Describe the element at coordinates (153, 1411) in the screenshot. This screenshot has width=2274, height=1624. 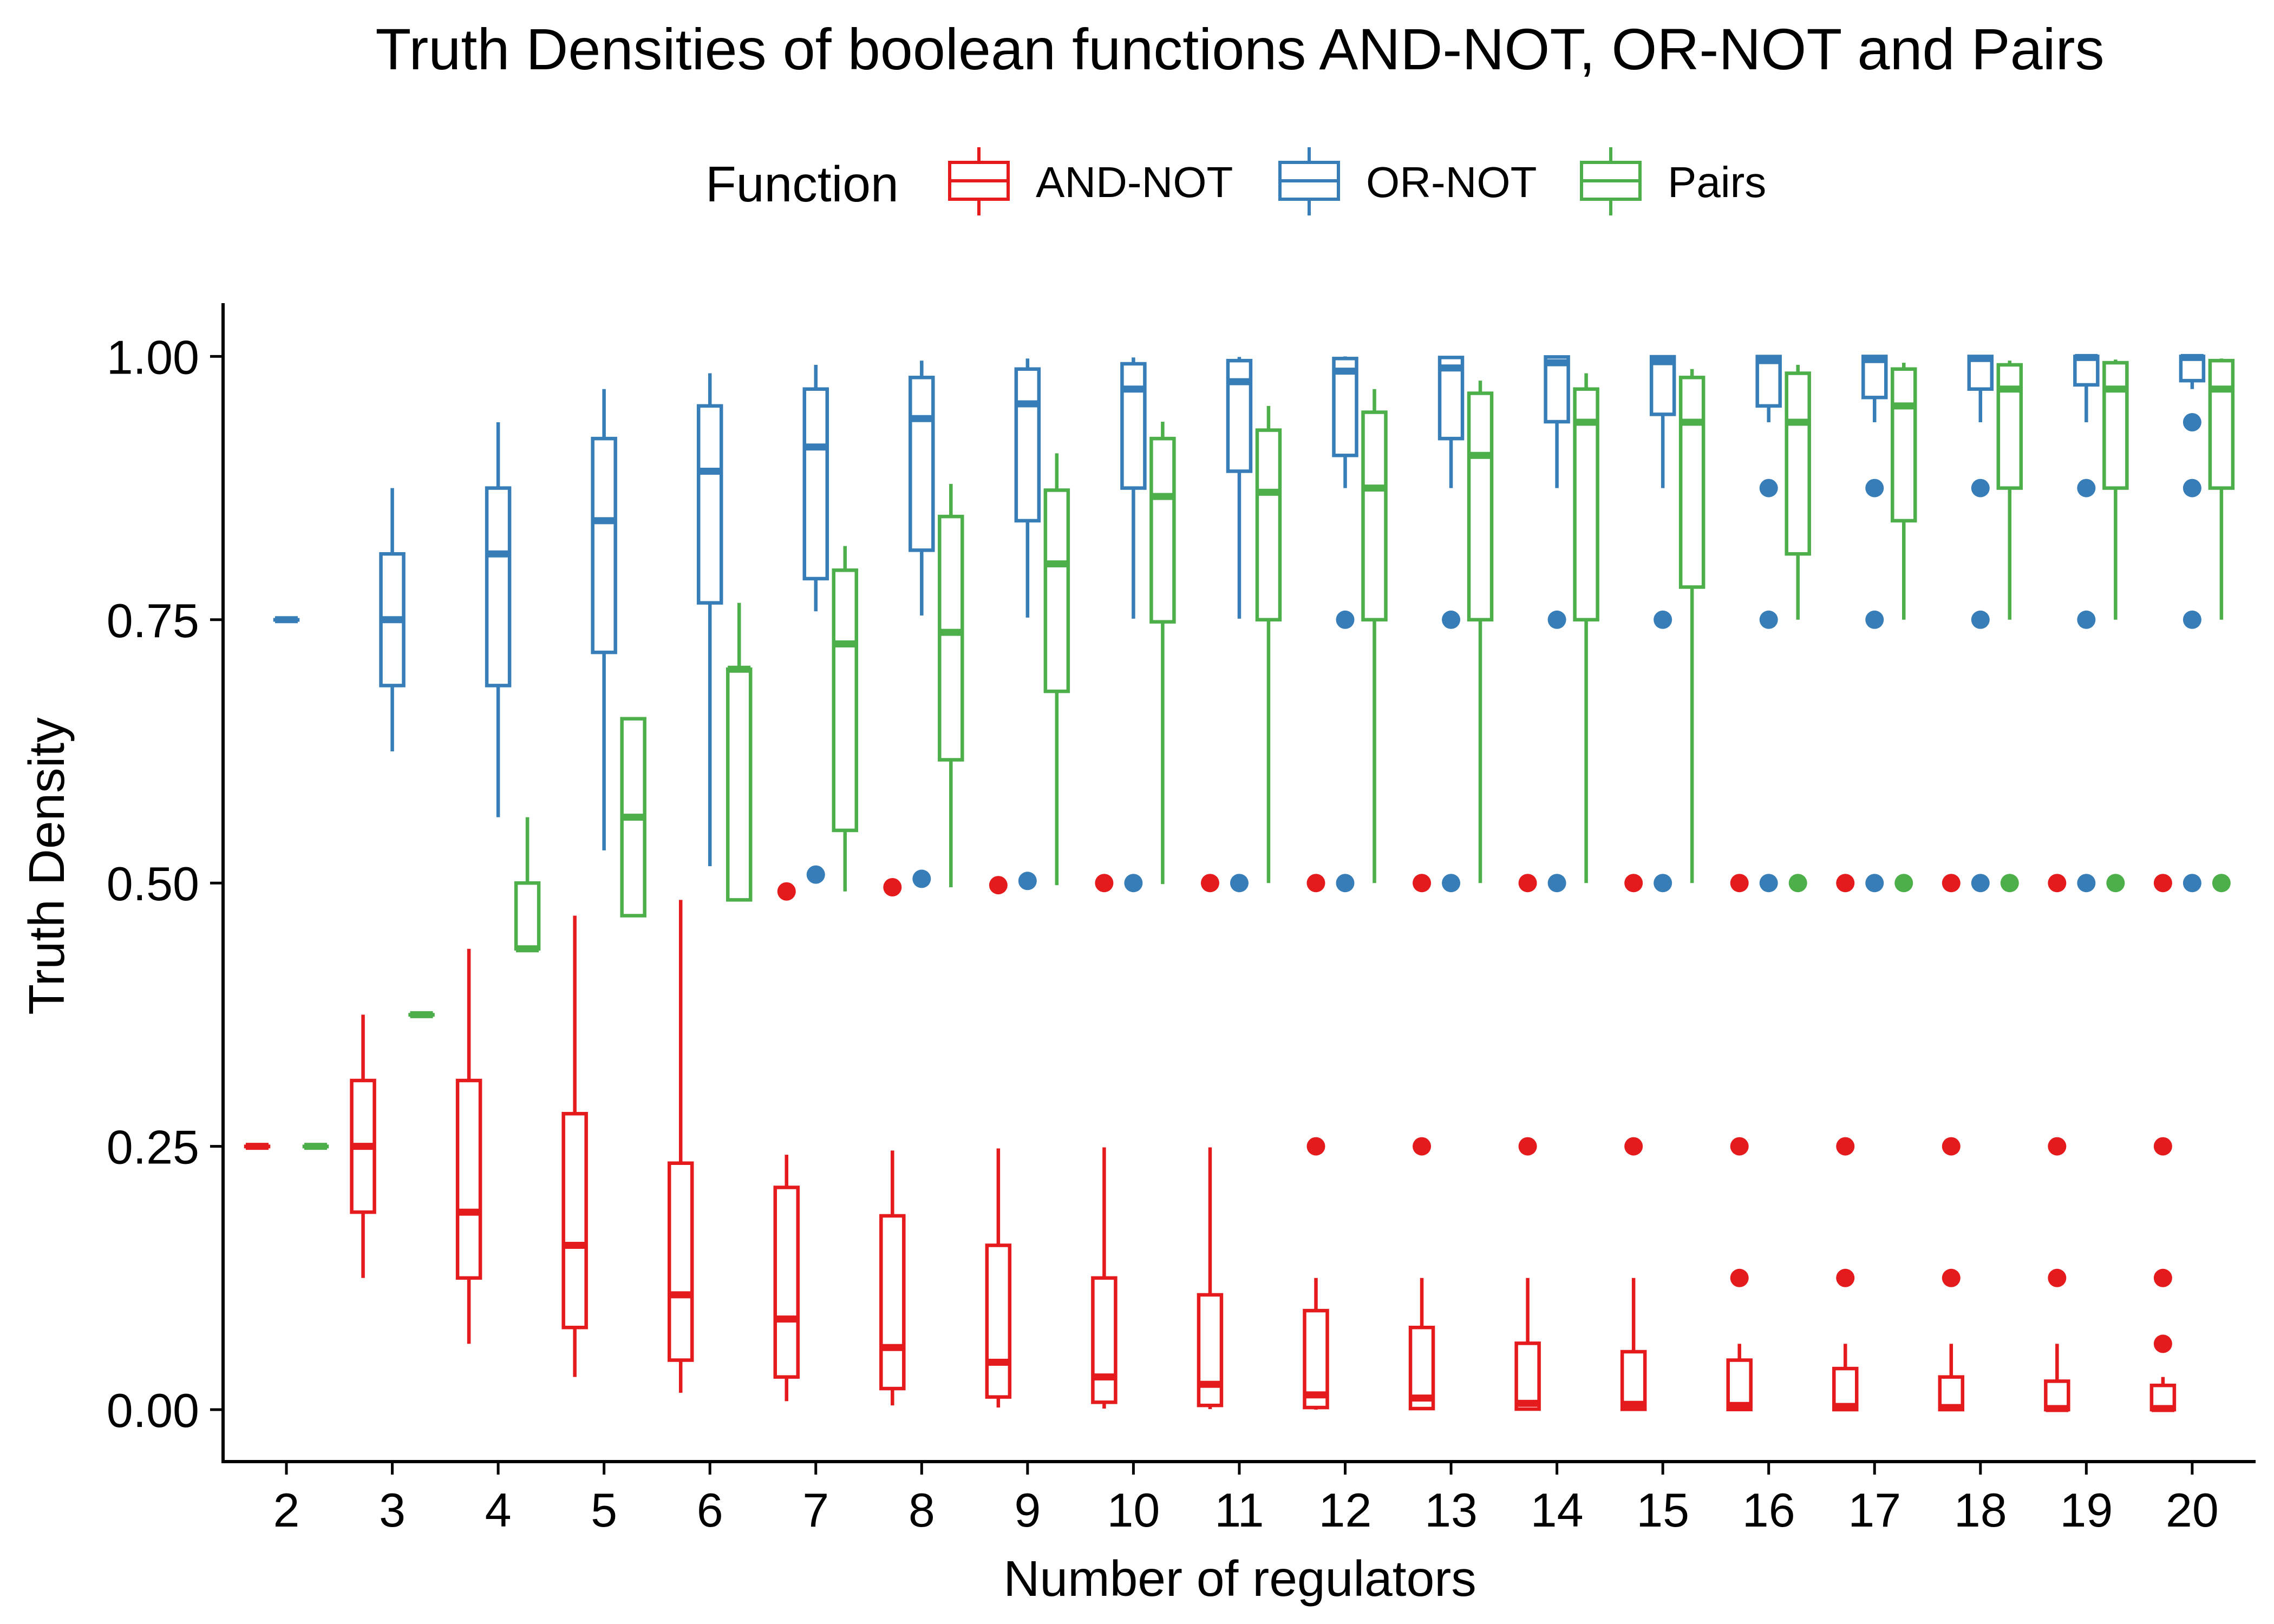
I see `y-tick-label: 0.00` at that location.